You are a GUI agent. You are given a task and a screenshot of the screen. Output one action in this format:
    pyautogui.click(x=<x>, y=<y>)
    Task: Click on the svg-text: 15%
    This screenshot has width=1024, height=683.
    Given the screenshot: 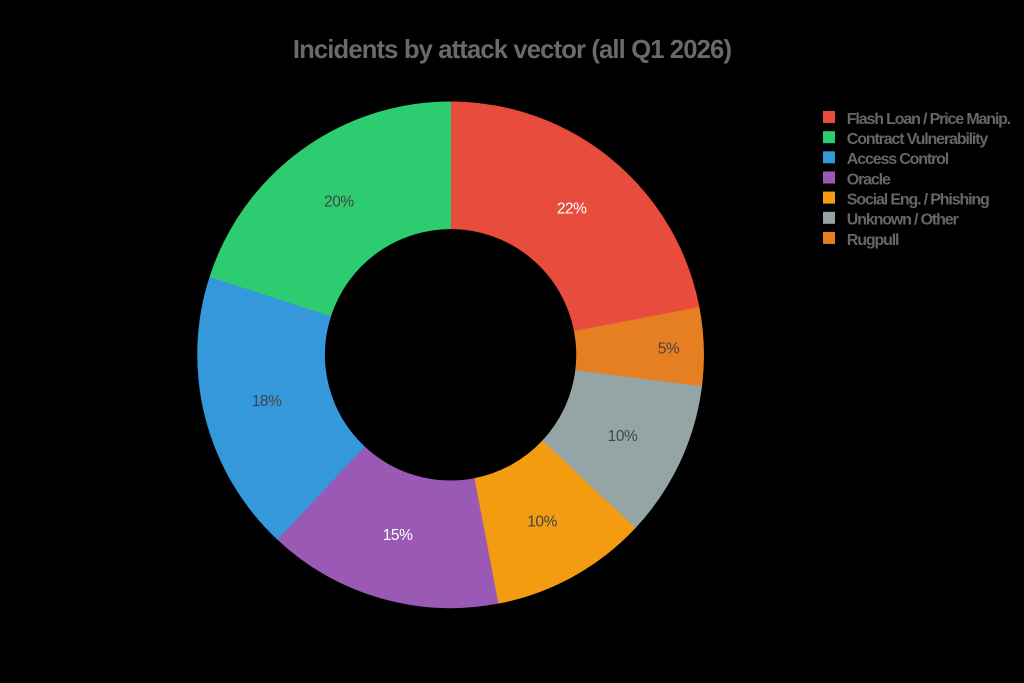 What is the action you would take?
    pyautogui.click(x=398, y=535)
    